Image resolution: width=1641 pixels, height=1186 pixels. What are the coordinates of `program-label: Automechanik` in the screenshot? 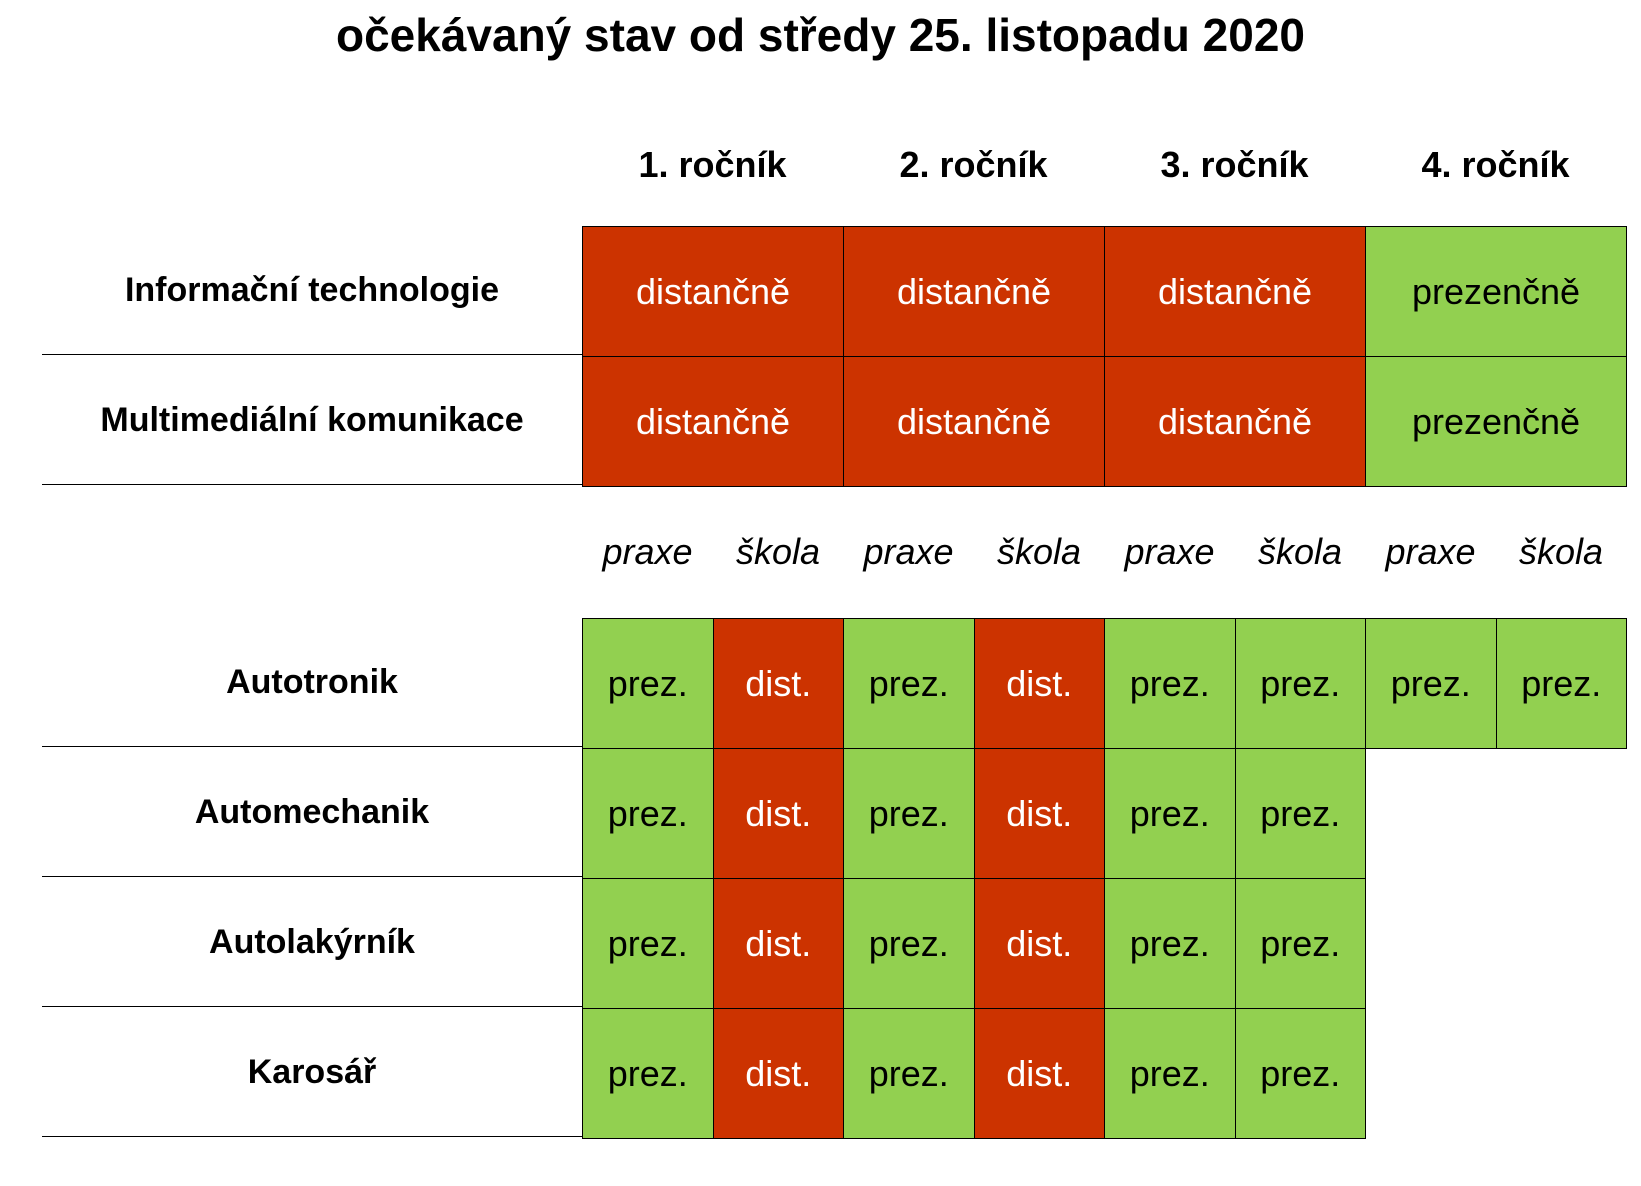 It's located at (312, 812).